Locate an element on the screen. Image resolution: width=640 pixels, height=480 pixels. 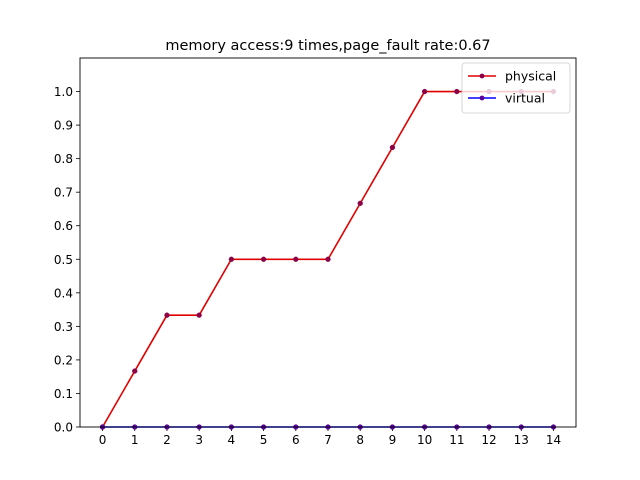
legend-marker-physical is located at coordinates (482, 76).